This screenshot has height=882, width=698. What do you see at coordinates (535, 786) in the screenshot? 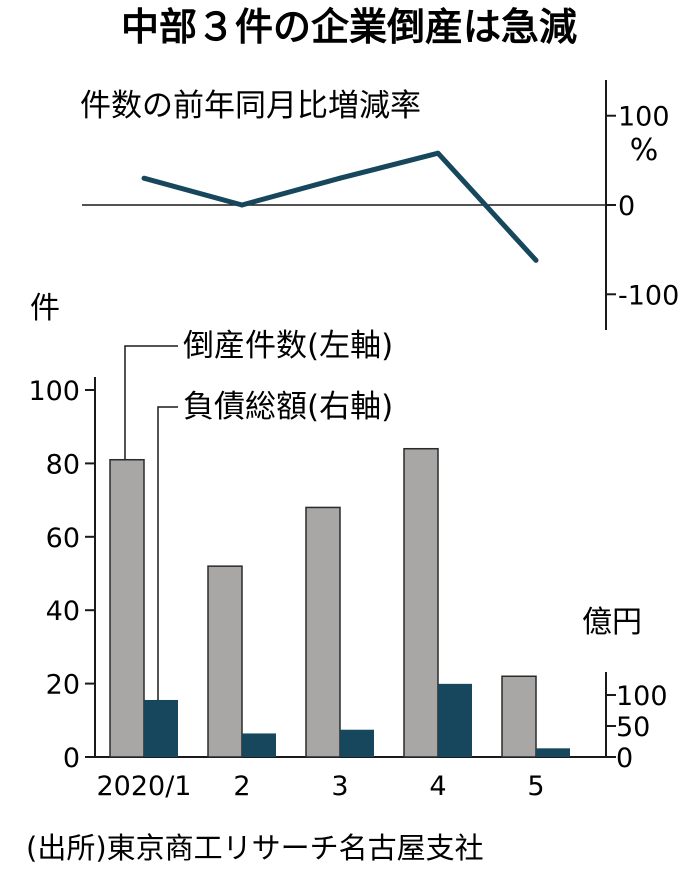
I see `x-tick-label: 5` at bounding box center [535, 786].